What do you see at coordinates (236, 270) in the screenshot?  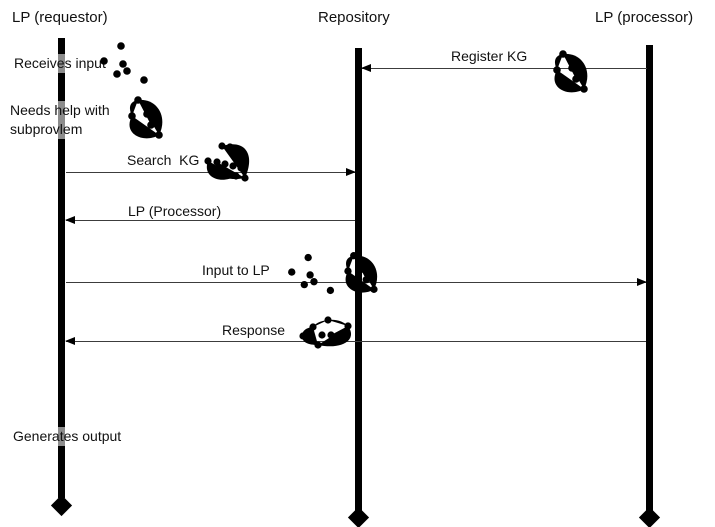 I see `message-label: Input to LP` at bounding box center [236, 270].